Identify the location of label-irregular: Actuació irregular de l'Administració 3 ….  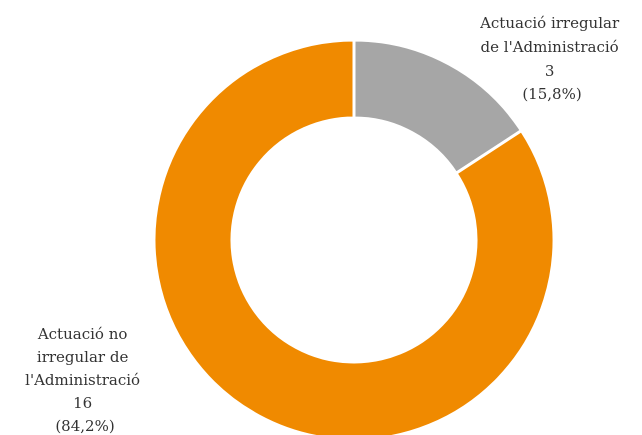
(551, 58).